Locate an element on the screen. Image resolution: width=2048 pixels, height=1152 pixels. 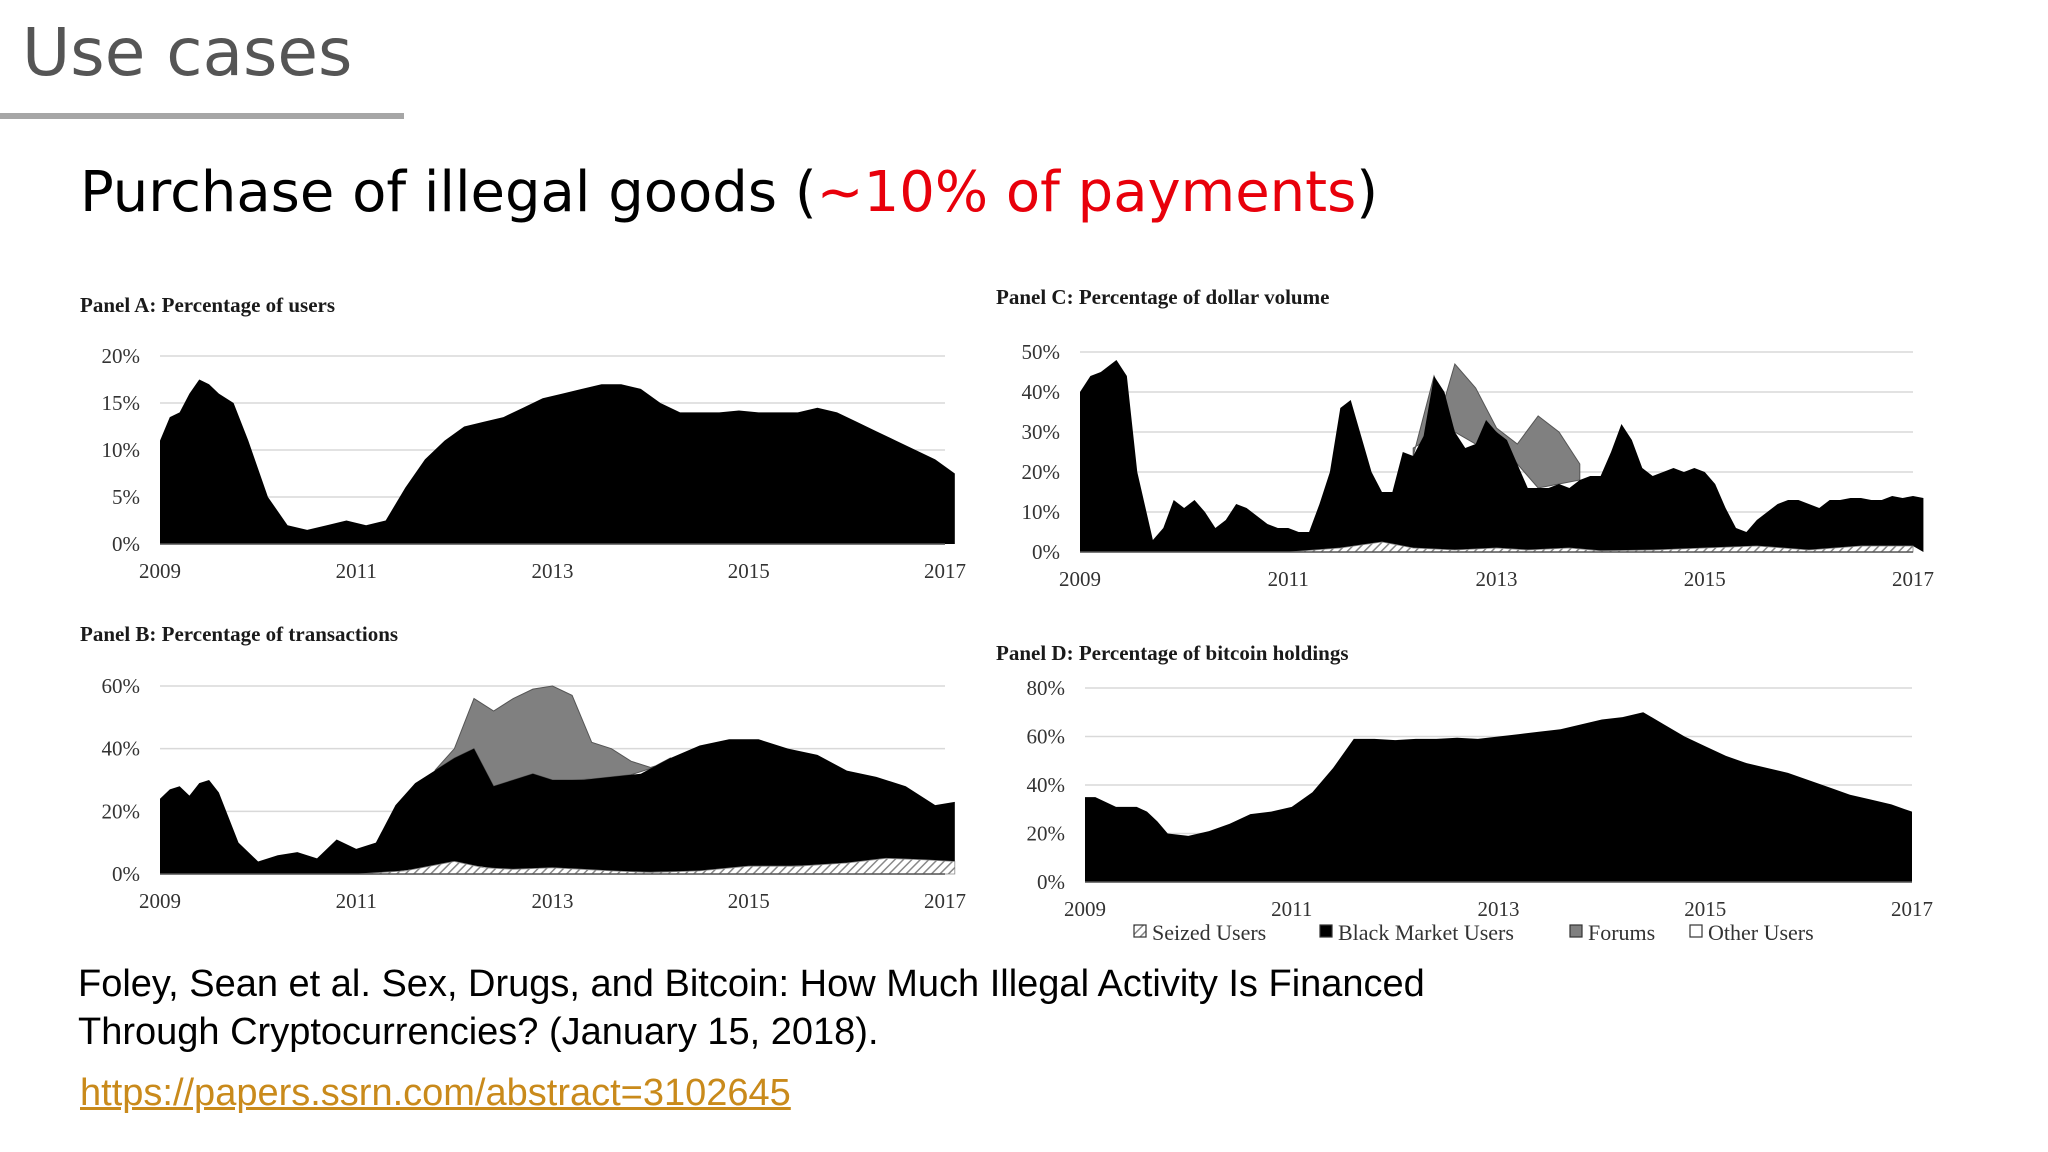
subtitle-suffix: ) is located at coordinates (1367, 192).